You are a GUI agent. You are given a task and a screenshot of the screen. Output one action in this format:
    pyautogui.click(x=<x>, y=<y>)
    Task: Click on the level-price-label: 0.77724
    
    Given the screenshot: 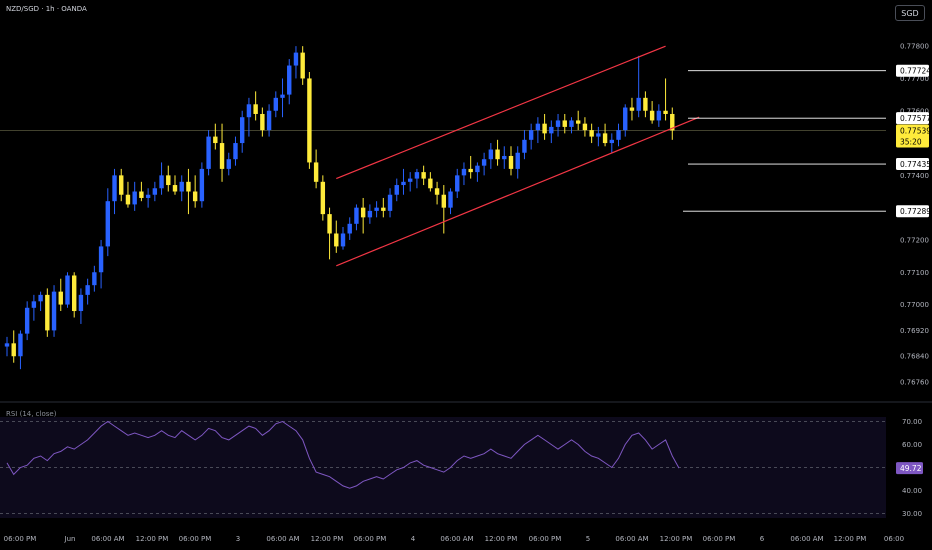 What is the action you would take?
    pyautogui.click(x=915, y=71)
    